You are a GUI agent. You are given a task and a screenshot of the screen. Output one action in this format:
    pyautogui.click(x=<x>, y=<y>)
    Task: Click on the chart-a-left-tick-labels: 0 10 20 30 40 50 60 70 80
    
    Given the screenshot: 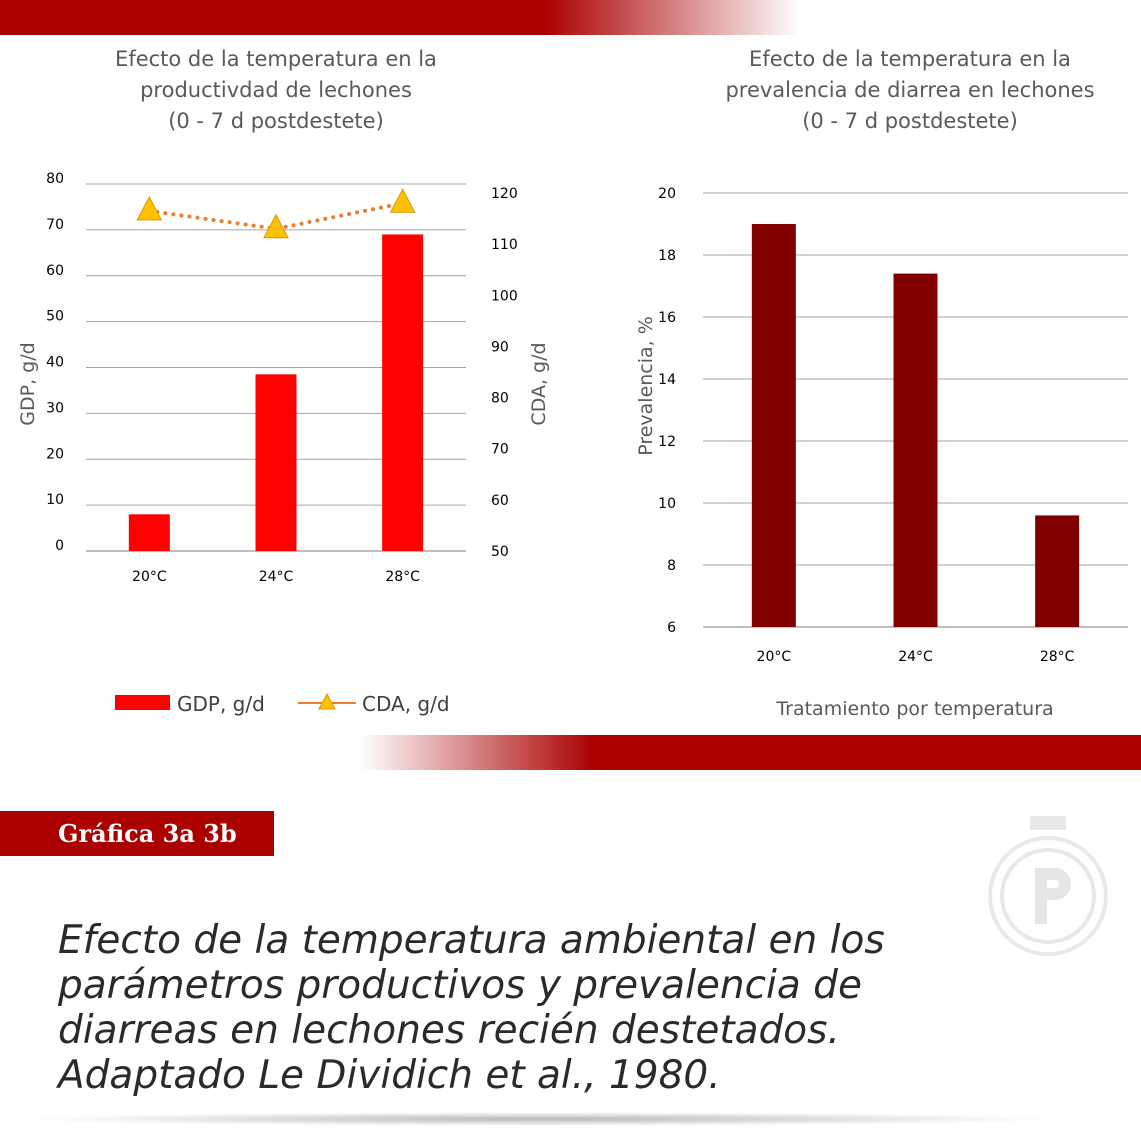 What is the action you would take?
    pyautogui.click(x=55, y=362)
    